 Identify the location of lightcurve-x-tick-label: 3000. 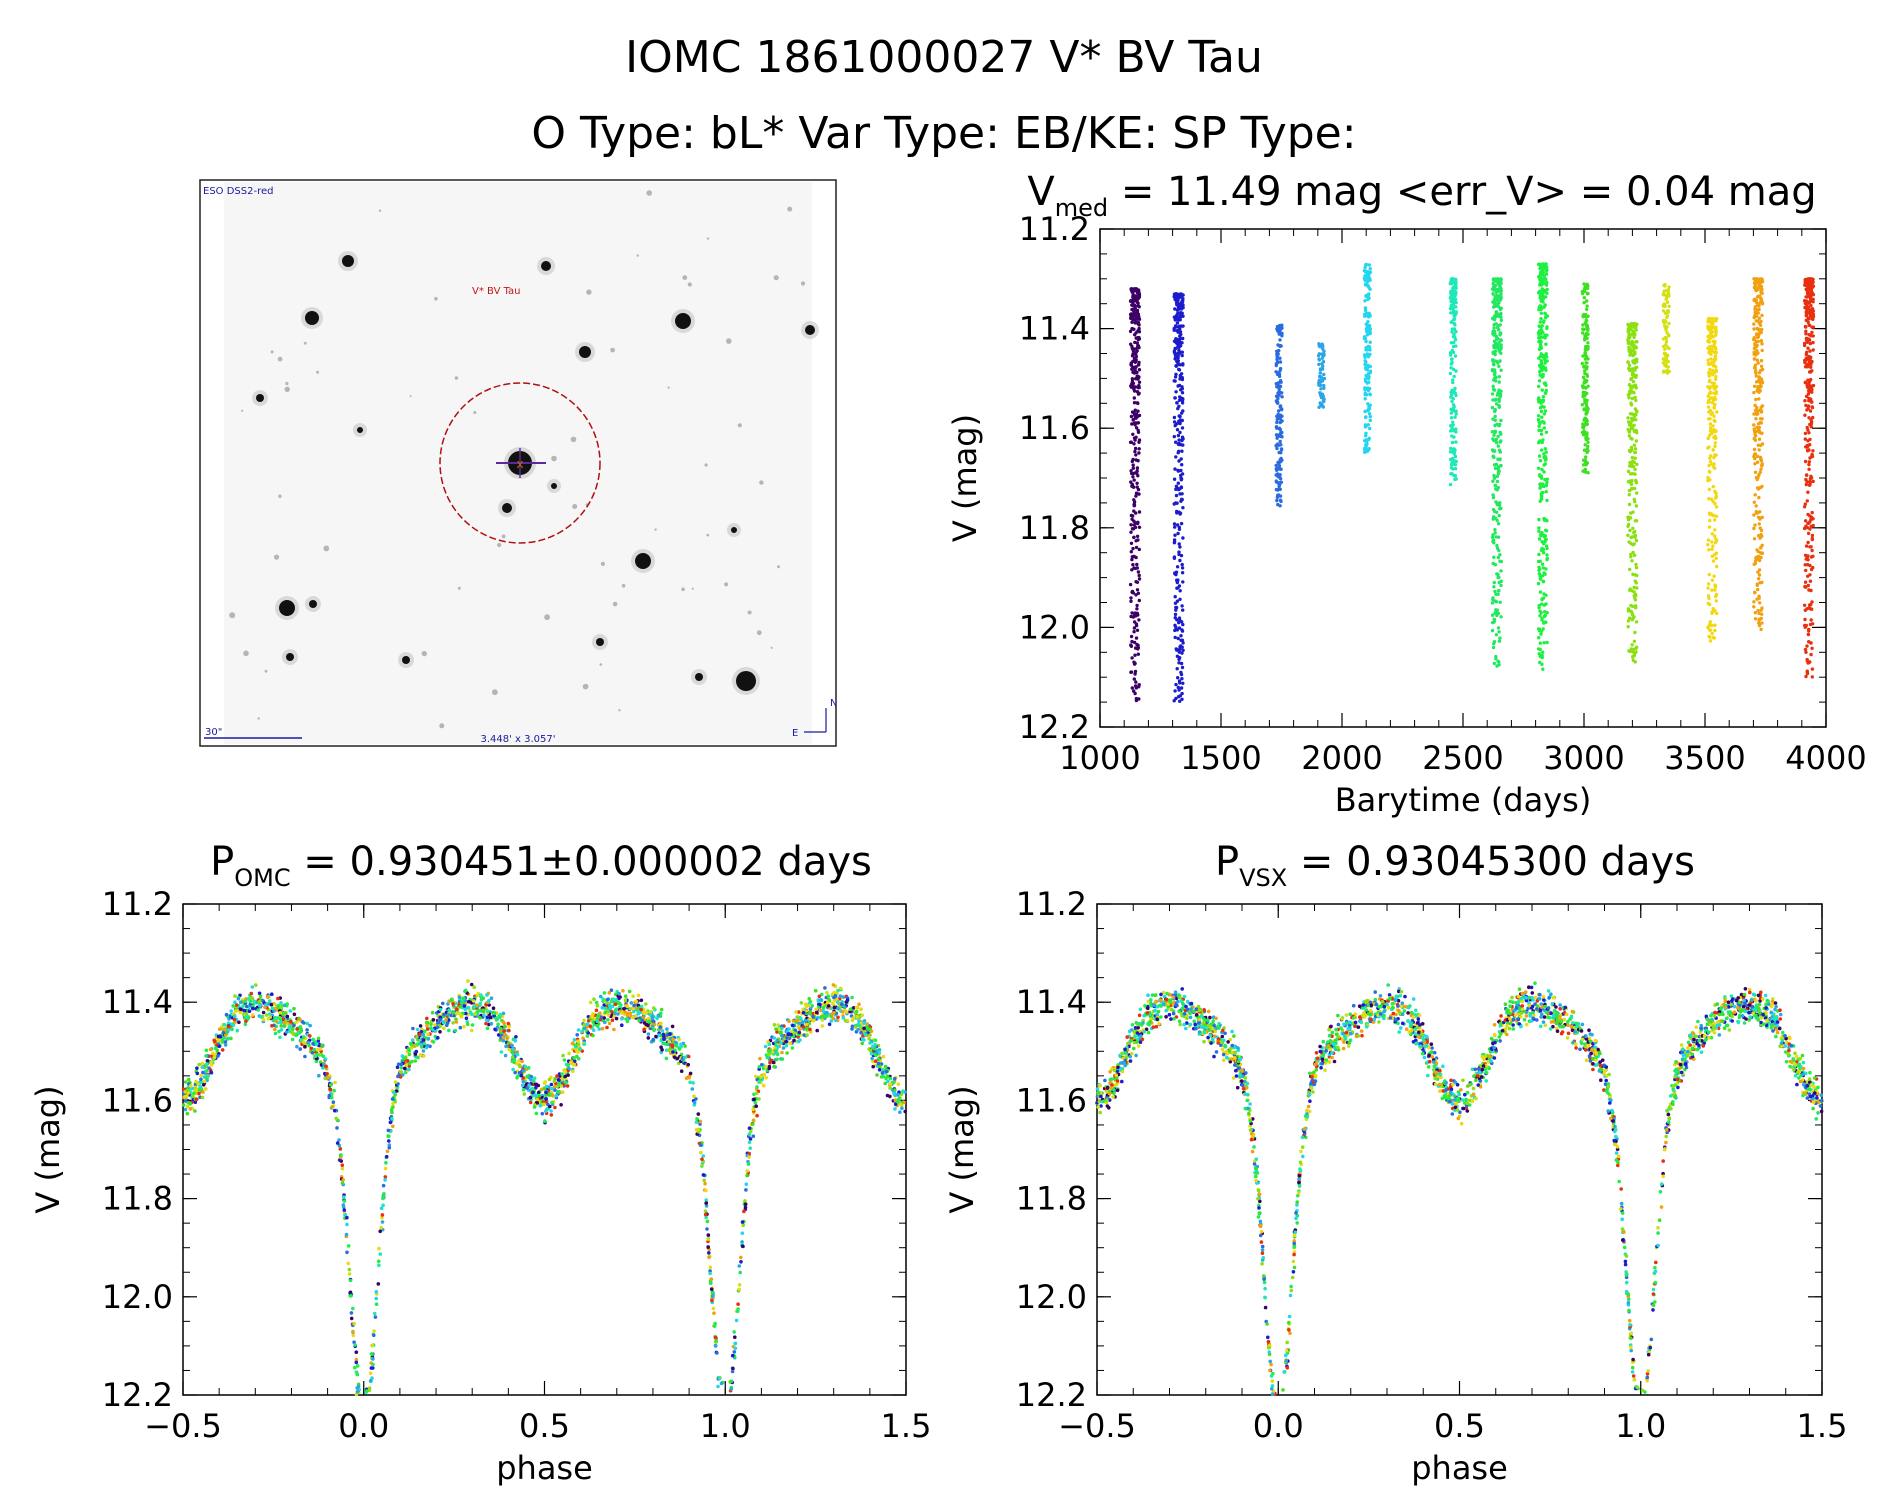
(1583, 758).